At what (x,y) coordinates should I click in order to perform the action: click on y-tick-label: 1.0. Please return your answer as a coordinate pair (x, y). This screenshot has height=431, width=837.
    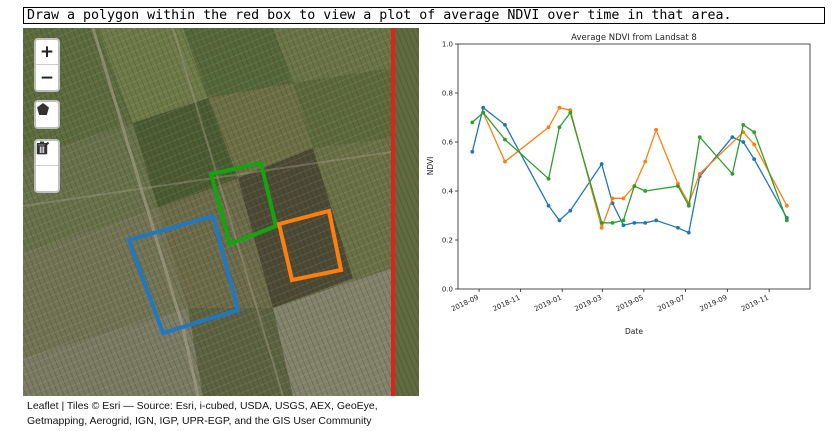
    Looking at the image, I should click on (447, 45).